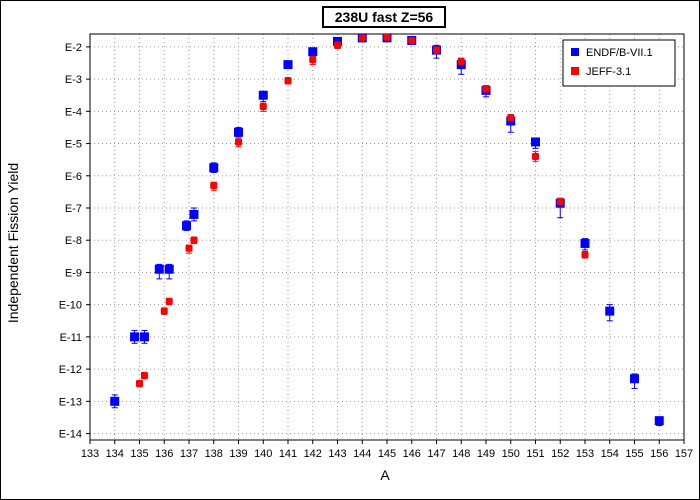  Describe the element at coordinates (189, 454) in the screenshot. I see `x-tick-label: 137` at that location.